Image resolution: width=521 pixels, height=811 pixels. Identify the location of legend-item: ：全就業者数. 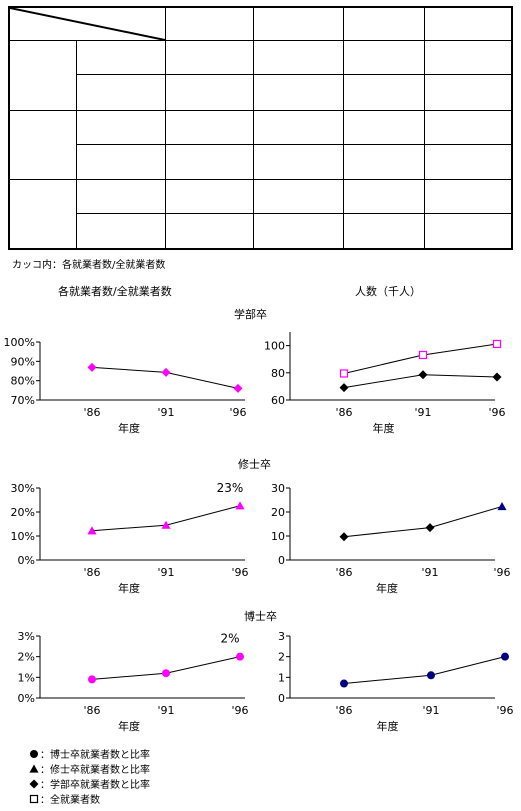
(64, 798).